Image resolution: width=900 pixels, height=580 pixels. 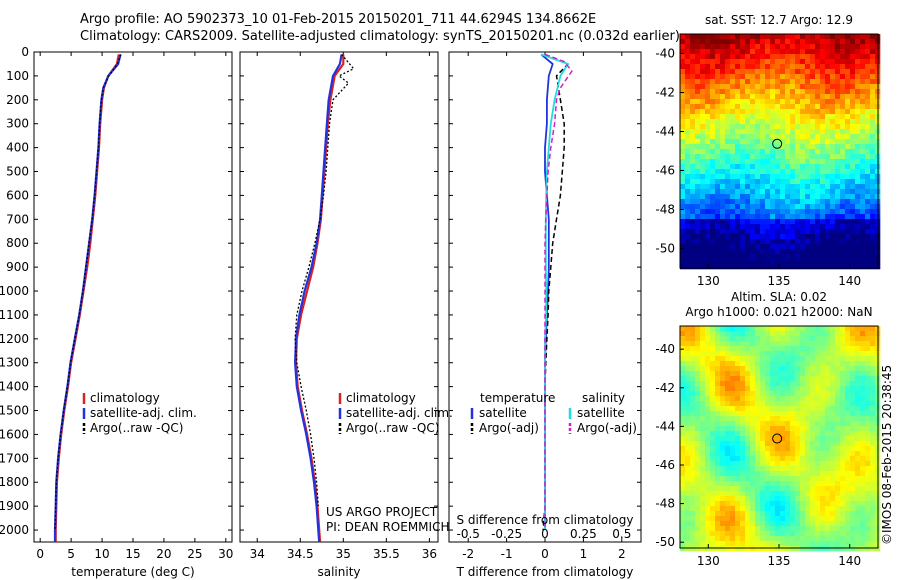 I want to click on x-tick-label: 34.5, so click(x=300, y=554).